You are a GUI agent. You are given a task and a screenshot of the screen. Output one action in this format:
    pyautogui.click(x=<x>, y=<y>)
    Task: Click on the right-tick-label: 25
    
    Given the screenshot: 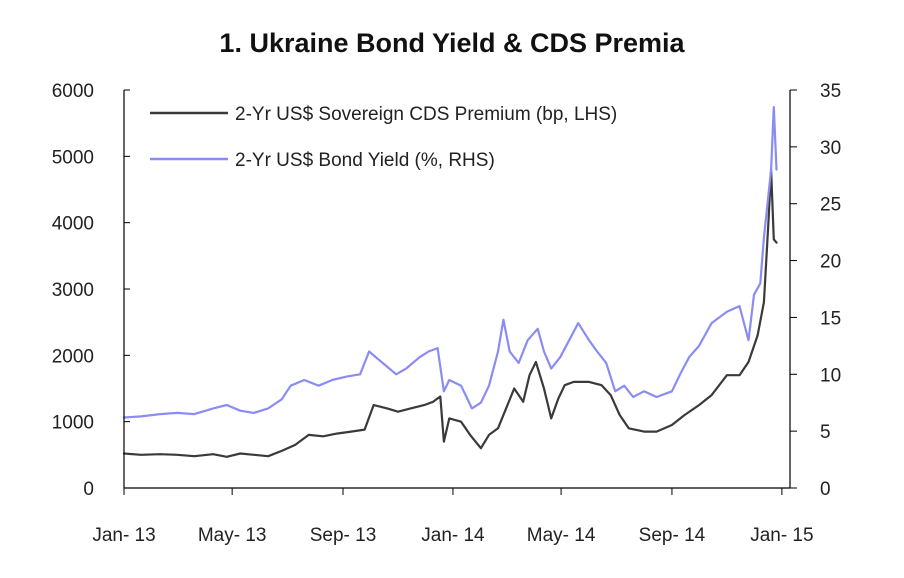 What is the action you would take?
    pyautogui.click(x=830, y=205)
    